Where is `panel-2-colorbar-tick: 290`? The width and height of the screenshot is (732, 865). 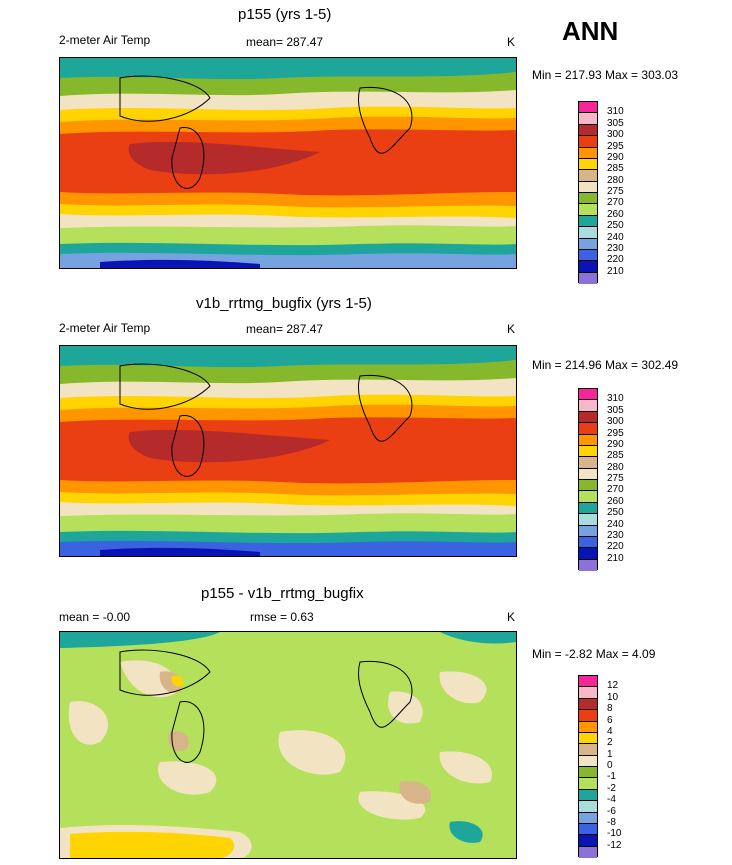
panel-2-colorbar-tick: 290 is located at coordinates (615, 444).